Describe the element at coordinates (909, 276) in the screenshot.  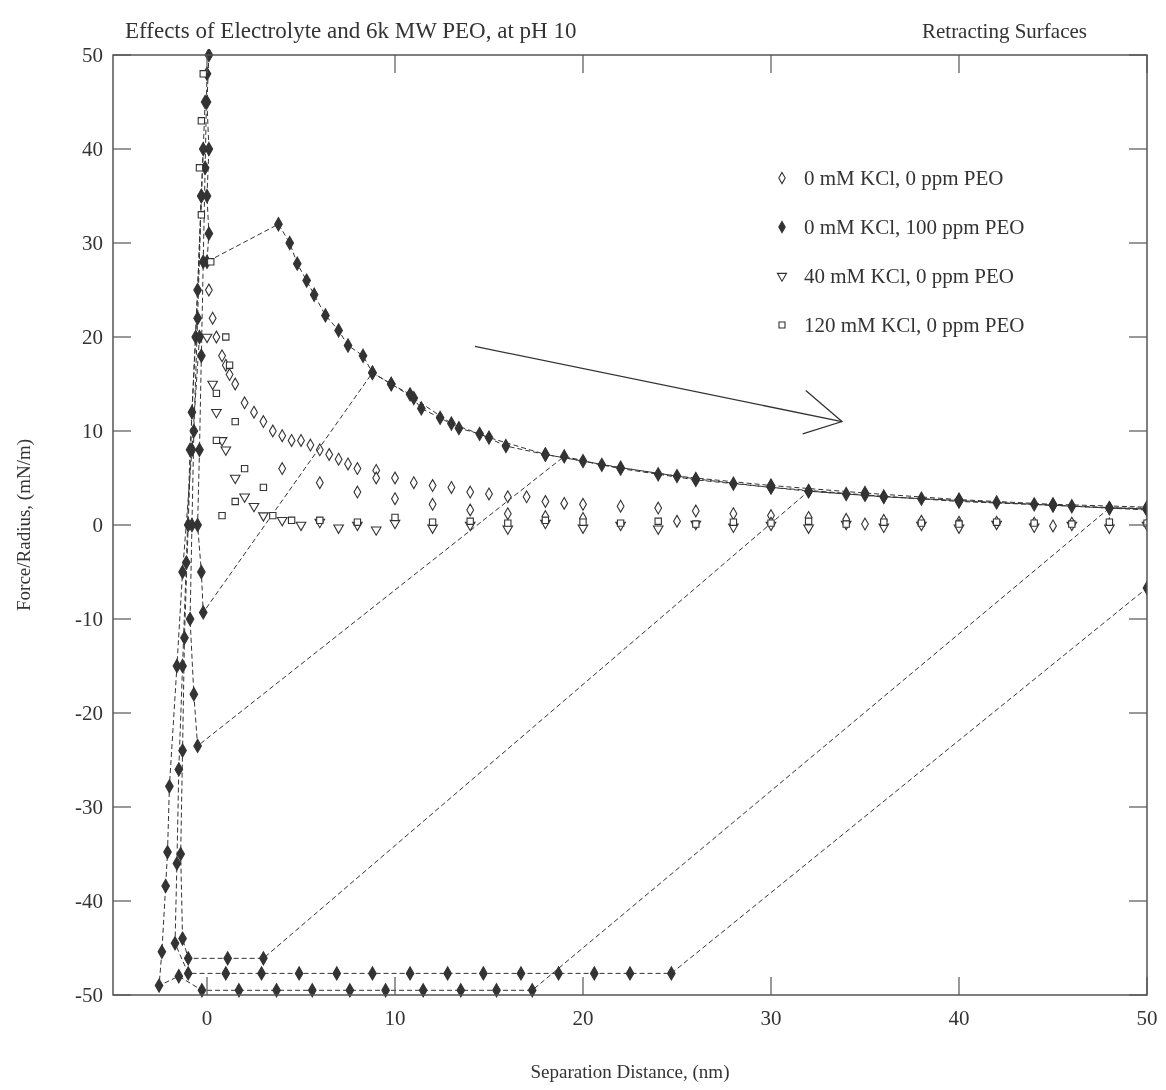
I see `legend-label: 40 mM KCl, 0 ppm PEO` at that location.